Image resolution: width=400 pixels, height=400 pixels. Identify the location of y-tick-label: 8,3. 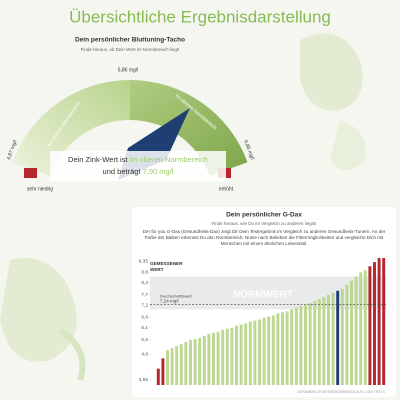
(144, 283).